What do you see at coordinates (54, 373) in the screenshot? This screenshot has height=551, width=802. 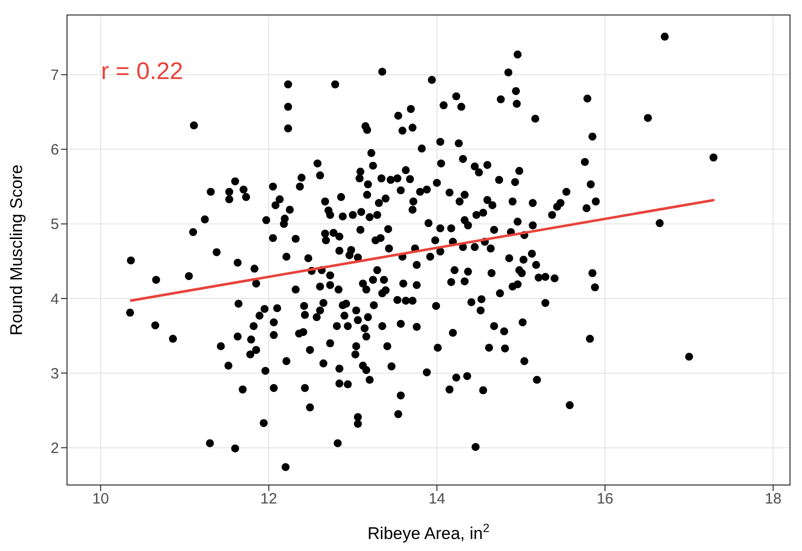 I see `y-tick-label: 3` at bounding box center [54, 373].